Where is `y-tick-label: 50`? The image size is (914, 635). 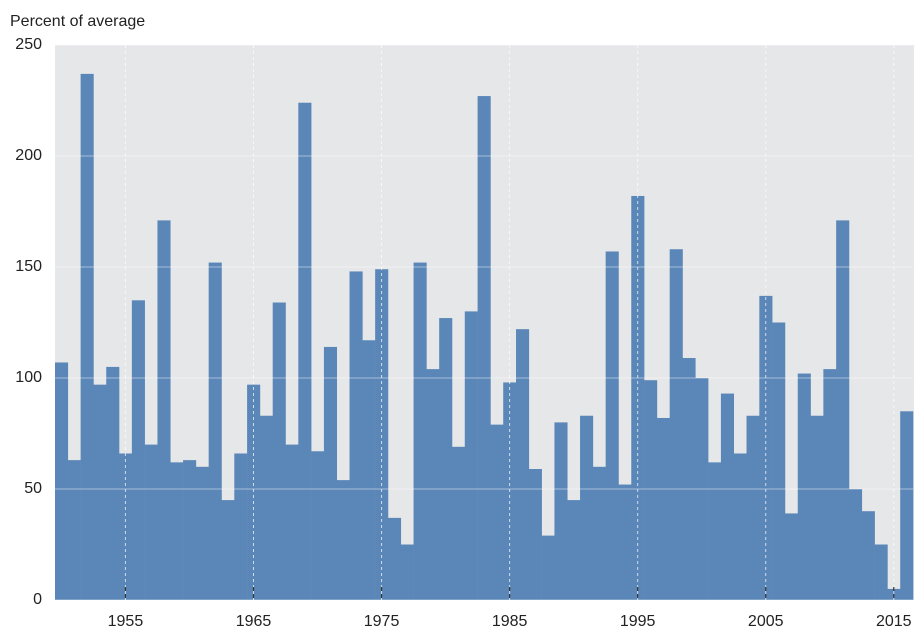 y-tick-label: 50 is located at coordinates (33, 488).